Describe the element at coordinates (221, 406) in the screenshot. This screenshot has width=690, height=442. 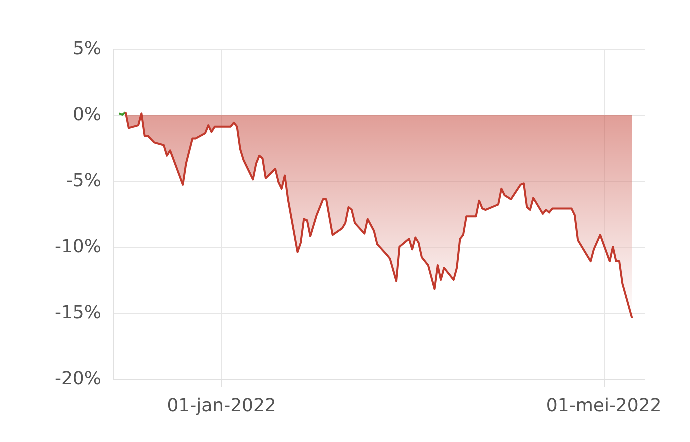
I see `x-tick-label: 01-jan-2022` at that location.